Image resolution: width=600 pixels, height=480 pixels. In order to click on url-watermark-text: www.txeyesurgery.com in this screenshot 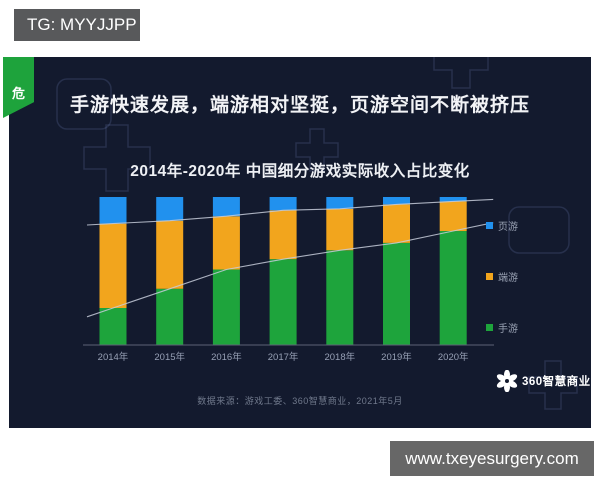, I will do `click(492, 458)`.